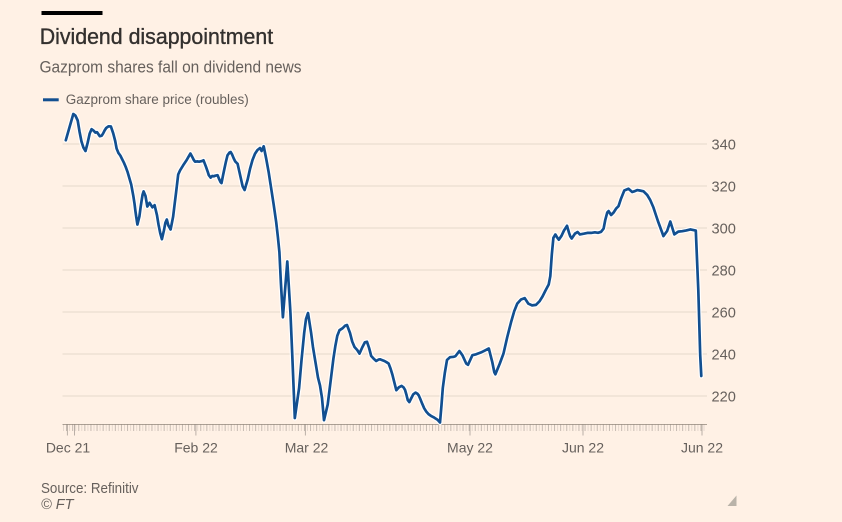  What do you see at coordinates (724, 229) in the screenshot?
I see `svg-text: 300` at bounding box center [724, 229].